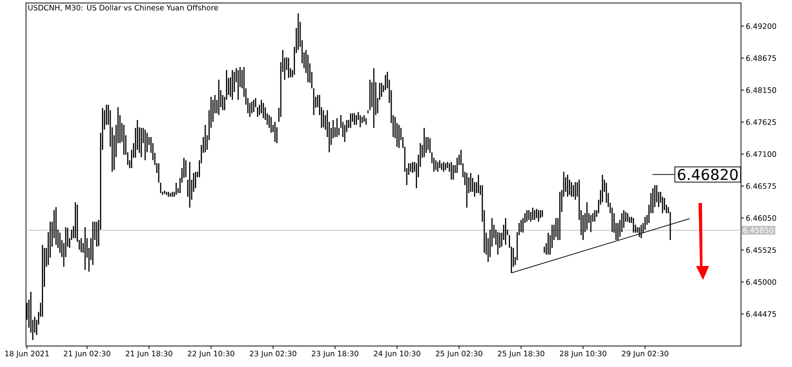 The image size is (792, 367). What do you see at coordinates (708, 174) in the screenshot?
I see `annotation: 6.46820` at bounding box center [708, 174].